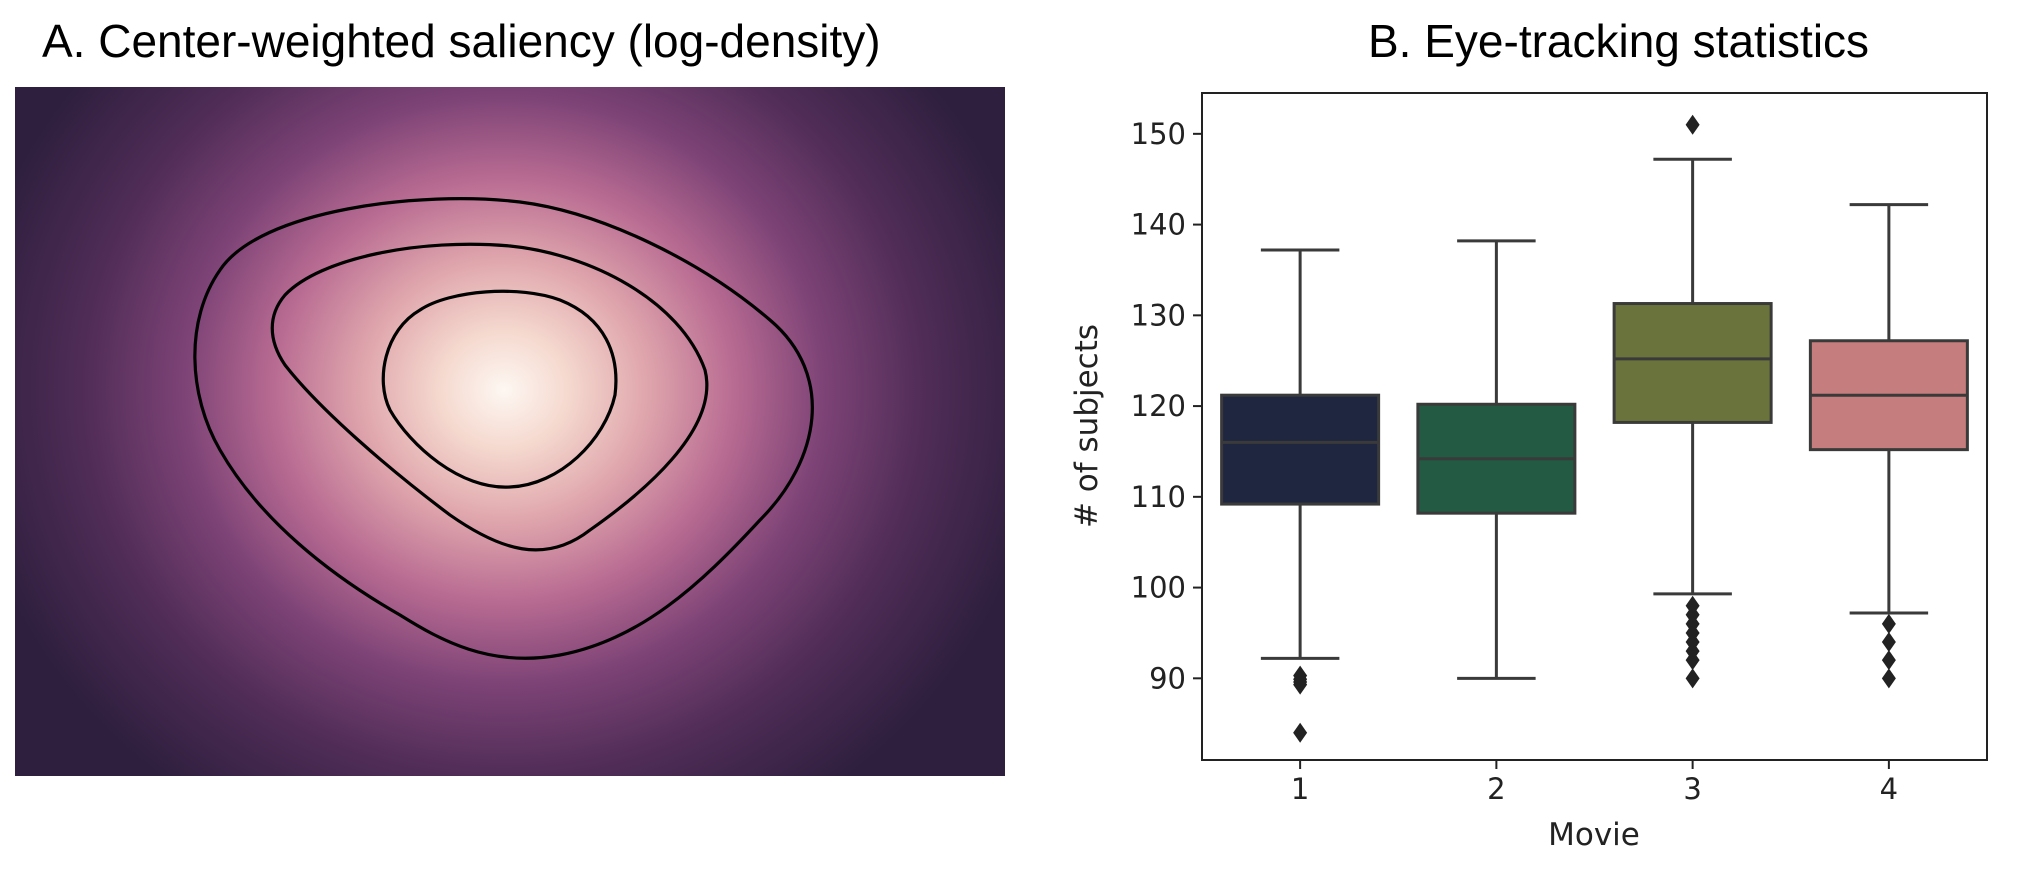 This screenshot has width=2044, height=878. What do you see at coordinates (1594, 783) in the screenshot?
I see `x-axis: 1 2 3 4` at bounding box center [1594, 783].